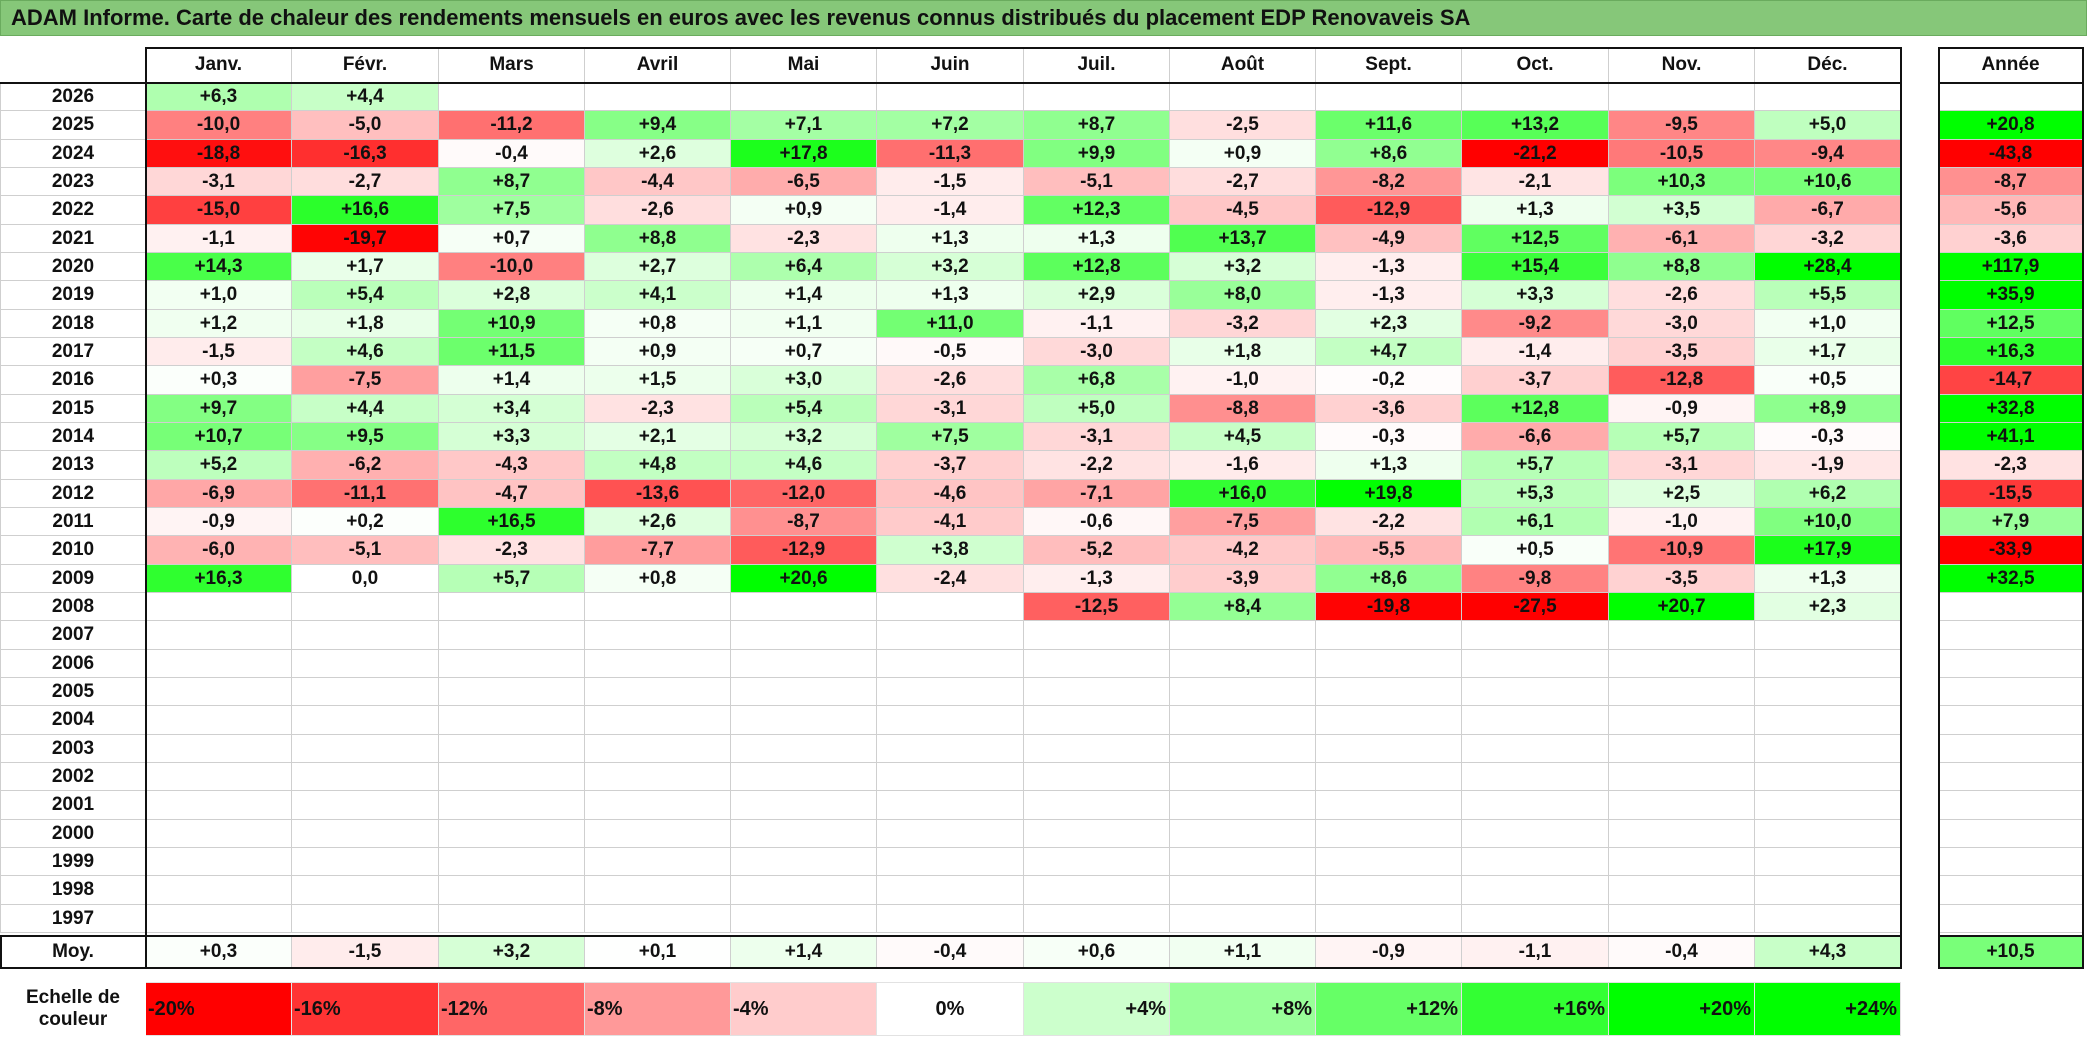  What do you see at coordinates (73, 862) in the screenshot?
I see `year-label: 1999` at bounding box center [73, 862].